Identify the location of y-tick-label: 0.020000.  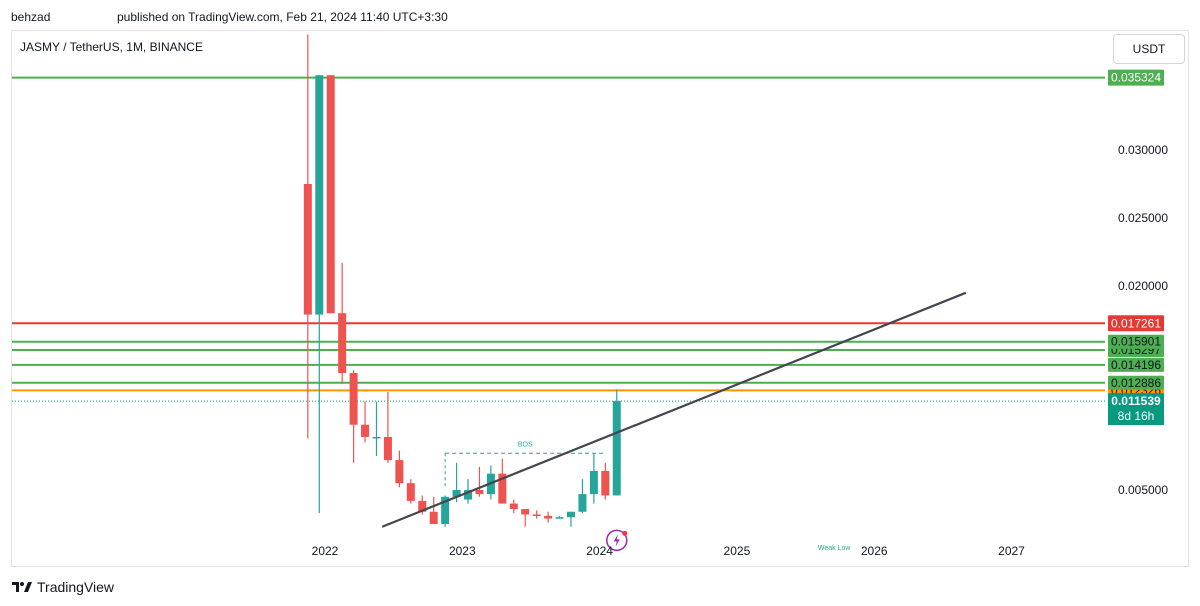
(1143, 286).